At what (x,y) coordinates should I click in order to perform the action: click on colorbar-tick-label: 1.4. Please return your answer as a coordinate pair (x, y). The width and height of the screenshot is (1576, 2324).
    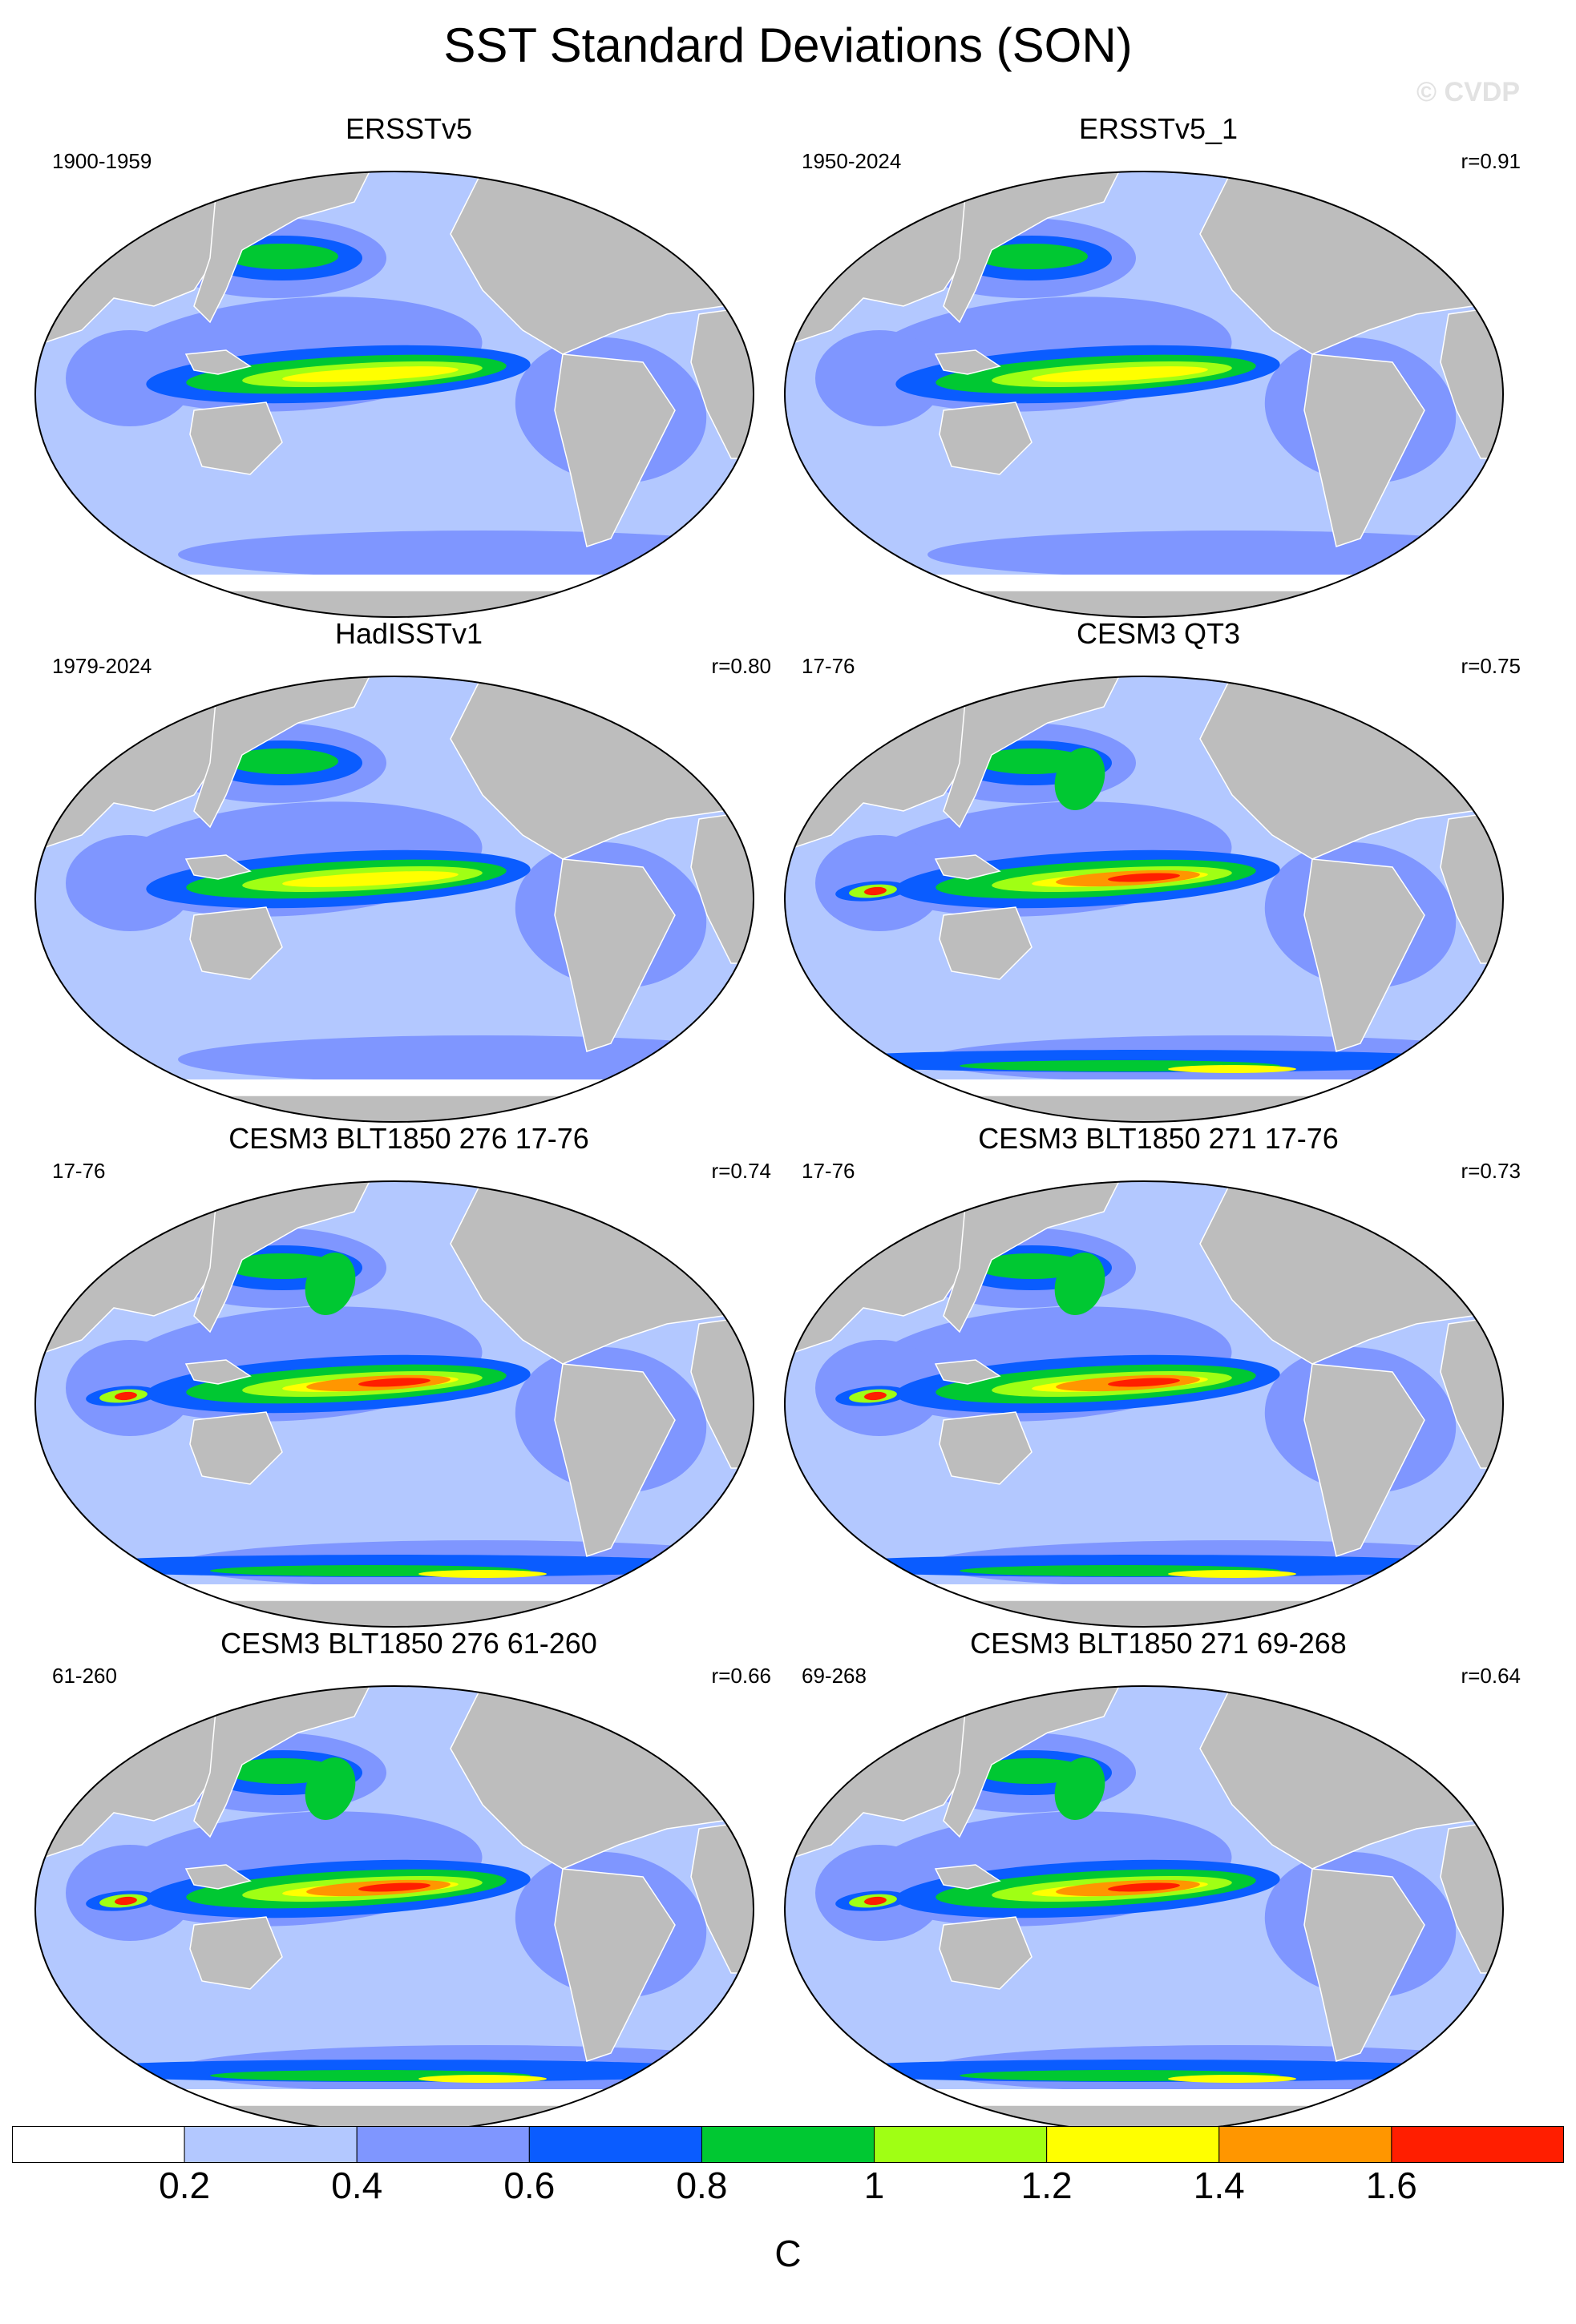
    Looking at the image, I should click on (1219, 2185).